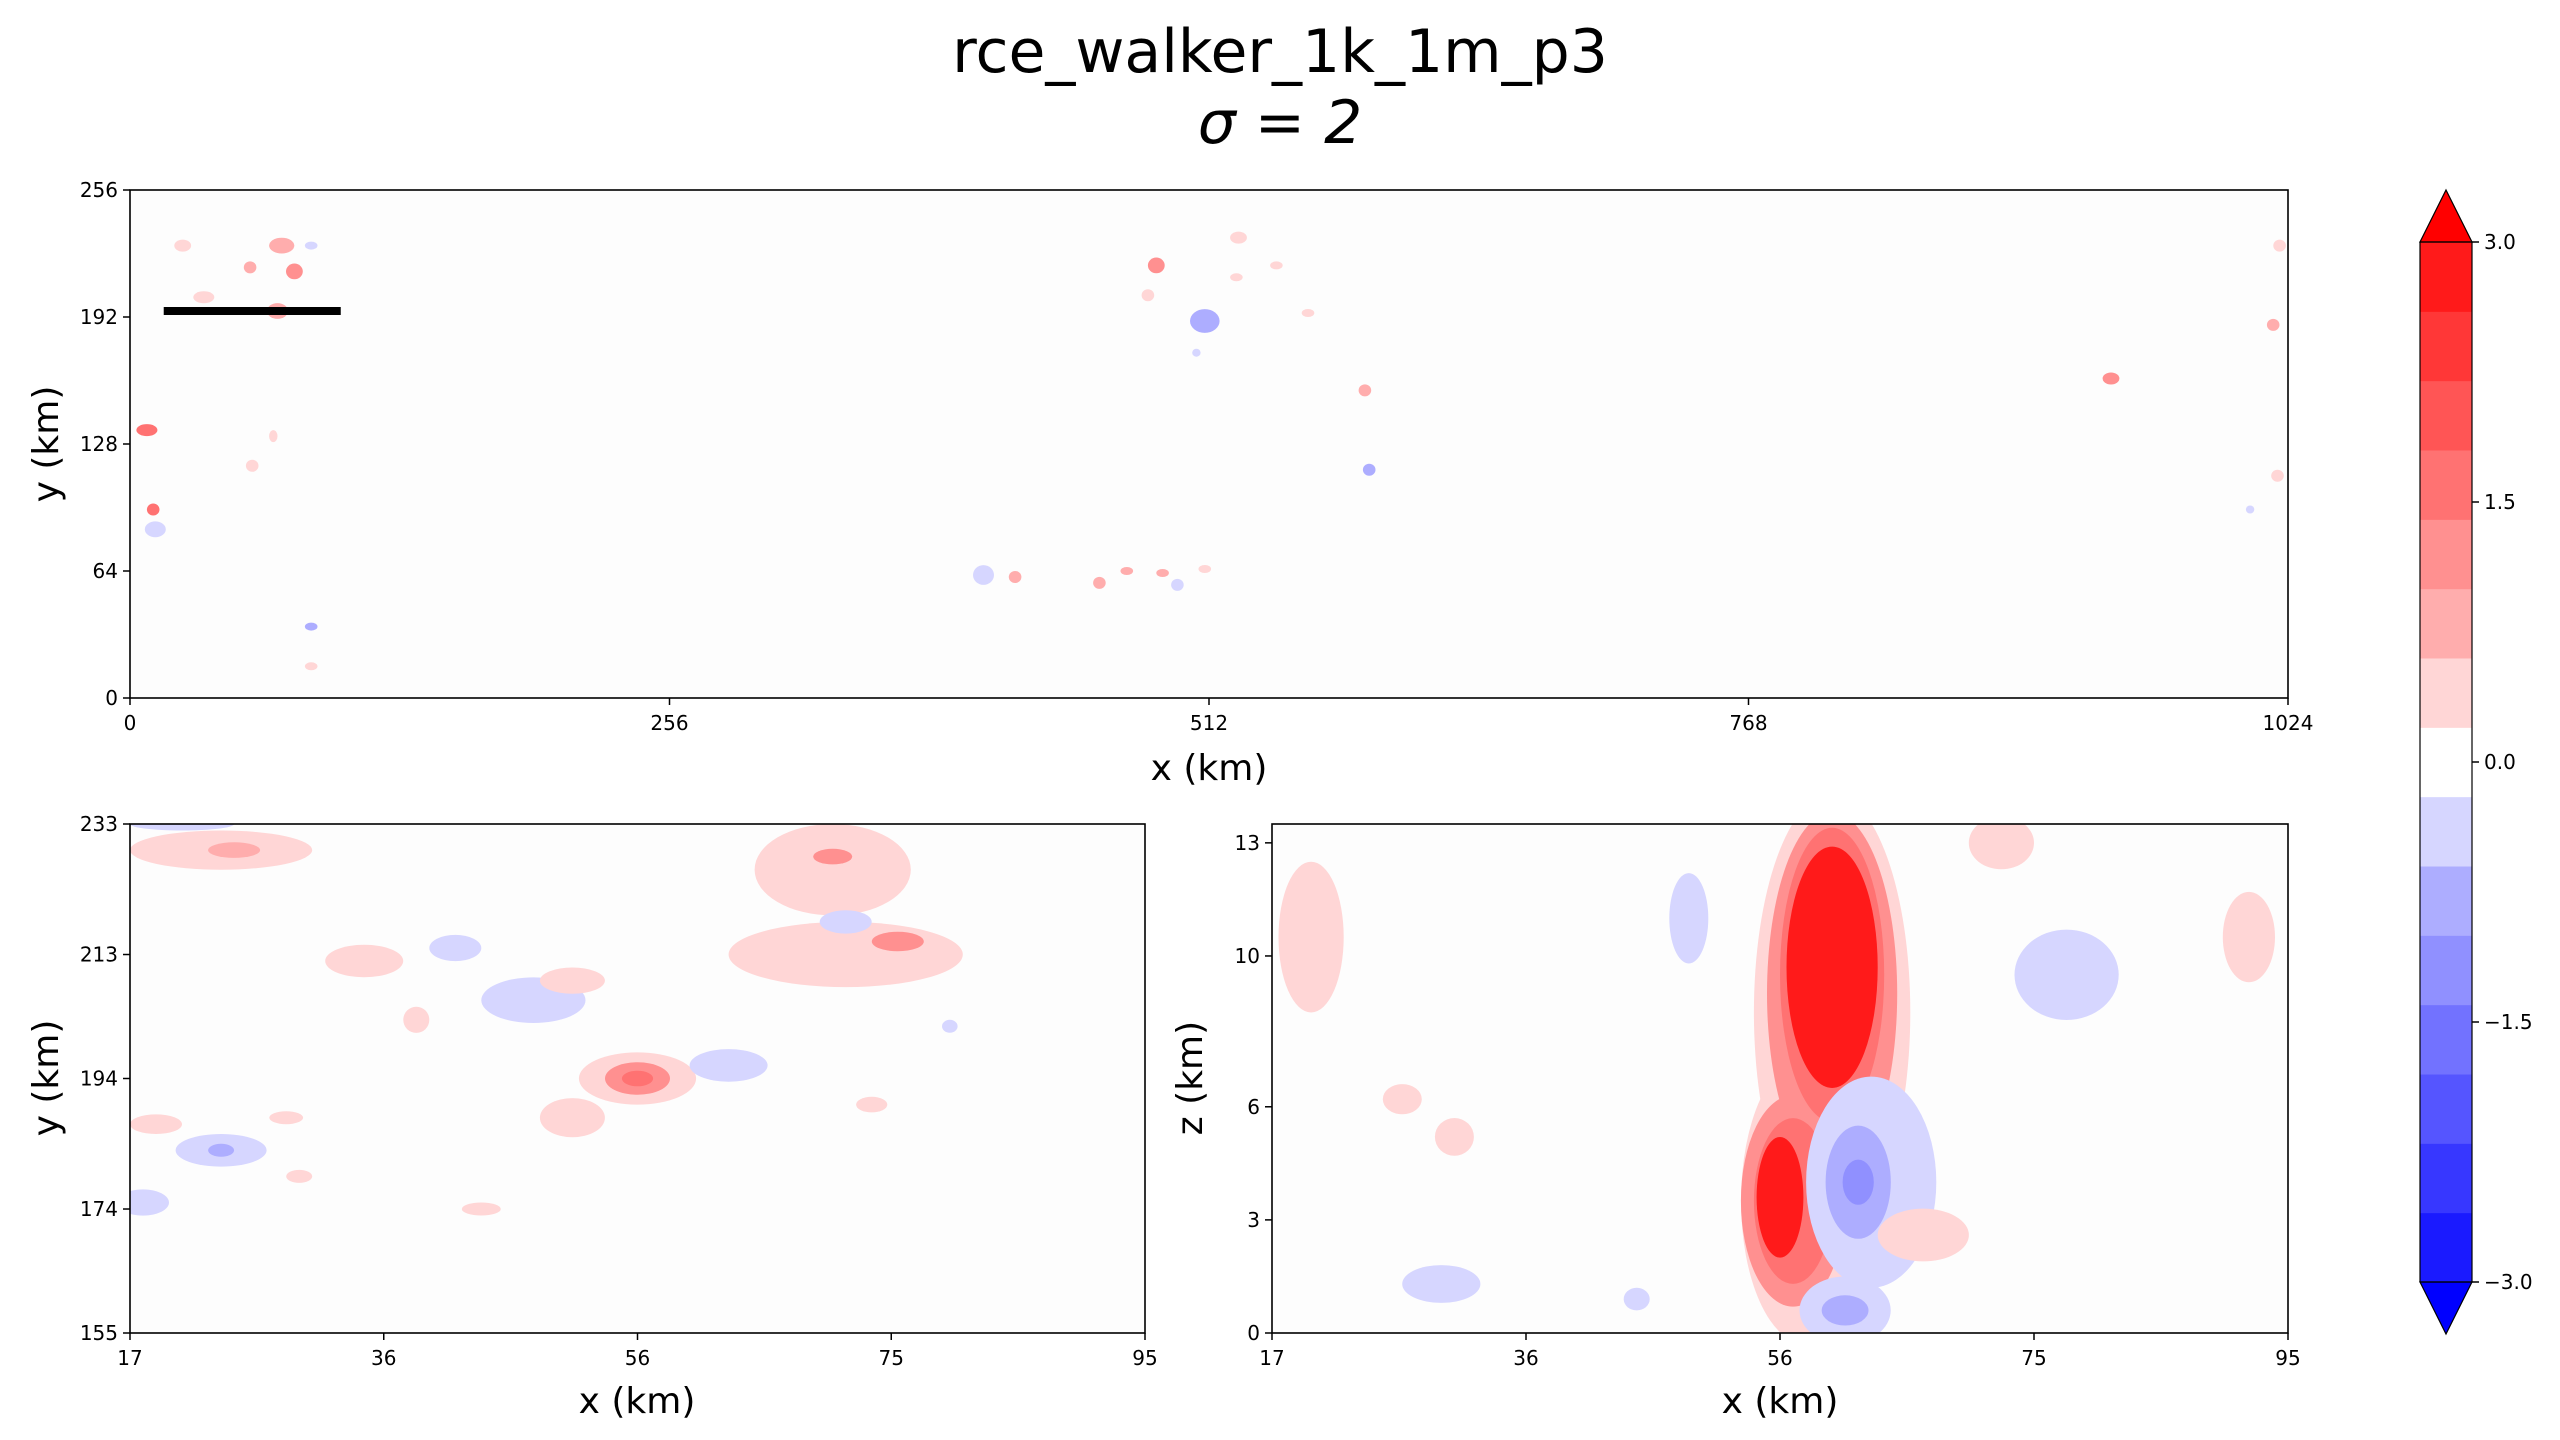  Describe the element at coordinates (1190, 1078) in the screenshot. I see `bottom-right-ylabel: z (km)` at that location.